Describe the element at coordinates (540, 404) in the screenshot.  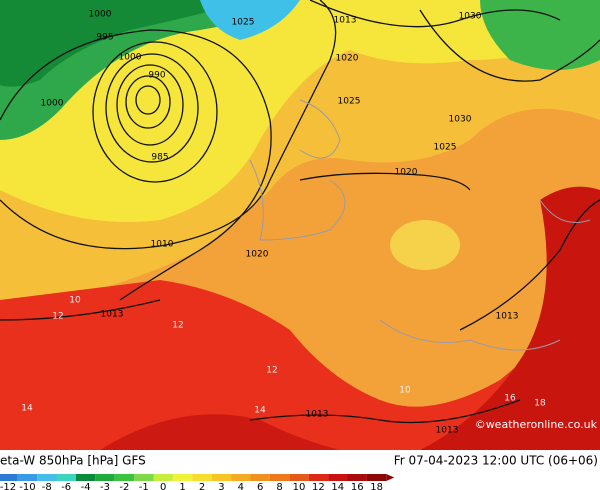
I see `temperature-label: 18` at that location.